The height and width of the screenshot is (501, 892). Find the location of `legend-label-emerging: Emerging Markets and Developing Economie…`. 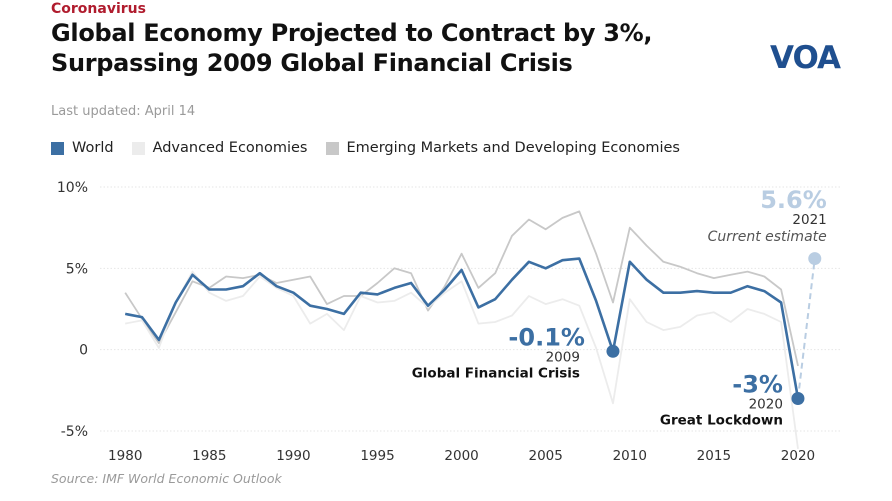

legend-label-emerging: Emerging Markets and Developing Economie… is located at coordinates (513, 148).